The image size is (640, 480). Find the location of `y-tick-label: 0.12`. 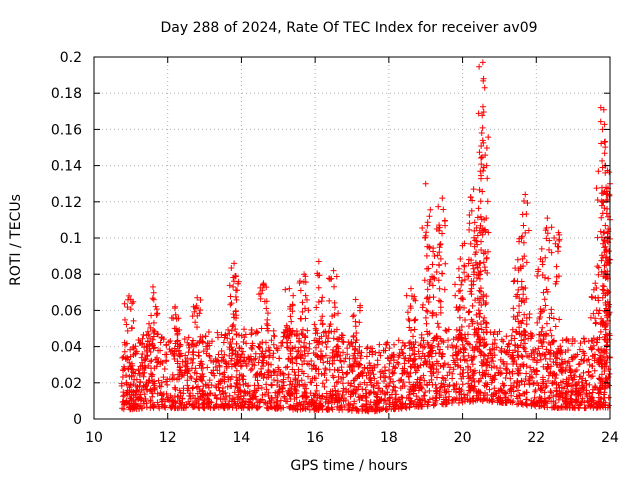

y-tick-label: 0.12 is located at coordinates (66, 203).